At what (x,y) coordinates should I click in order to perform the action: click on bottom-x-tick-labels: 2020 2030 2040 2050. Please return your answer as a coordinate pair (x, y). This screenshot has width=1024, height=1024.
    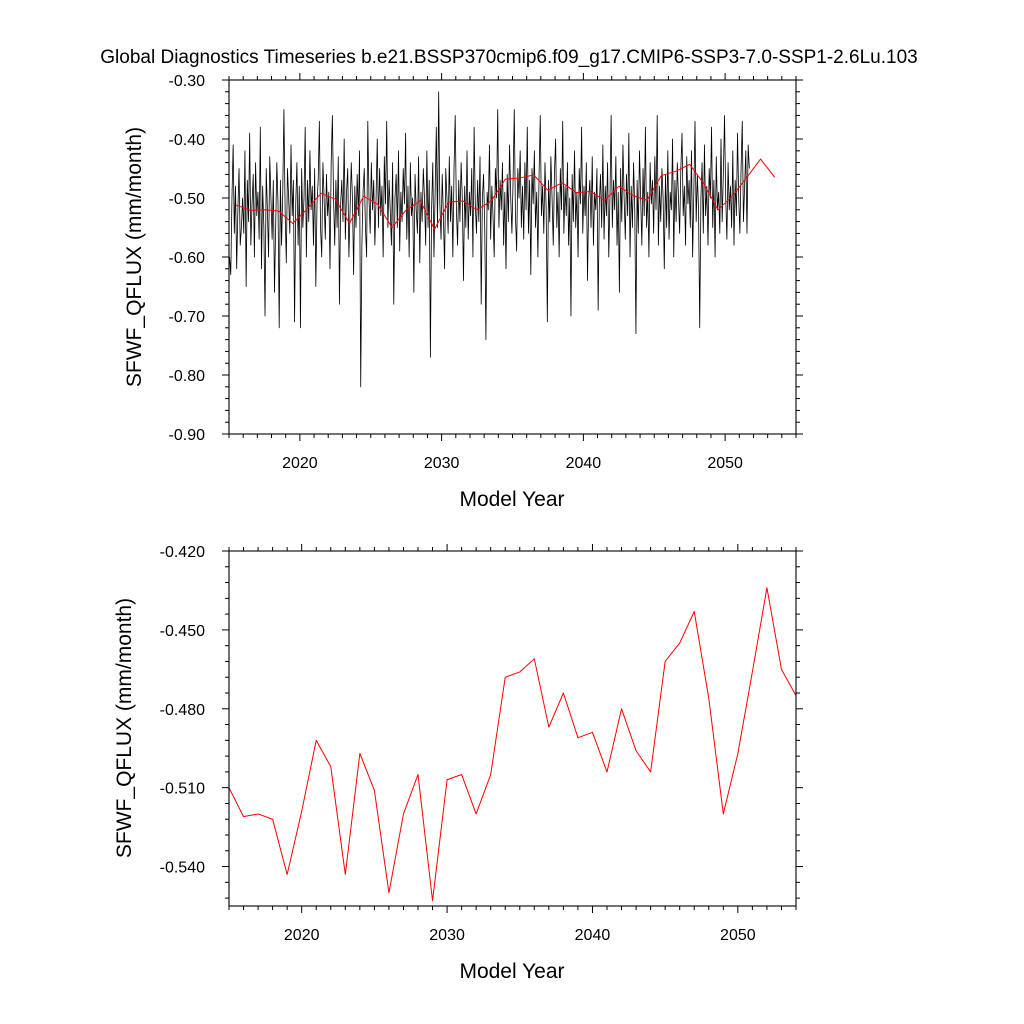
    Looking at the image, I should click on (520, 935).